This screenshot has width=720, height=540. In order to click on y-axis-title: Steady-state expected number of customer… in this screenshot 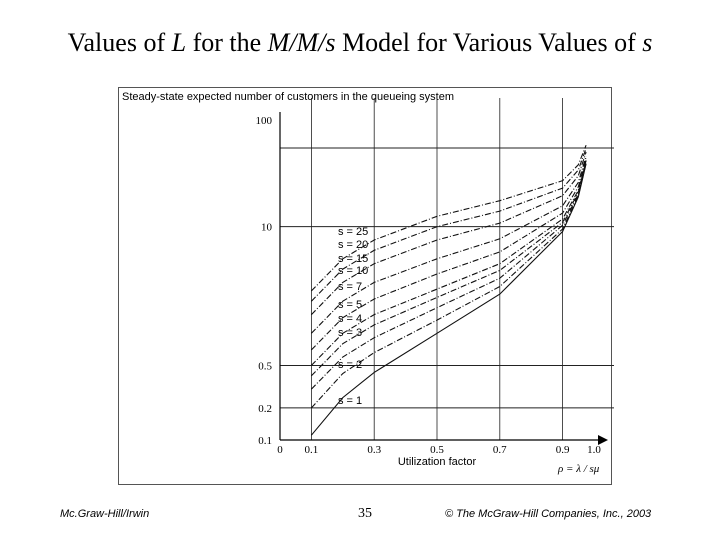, I will do `click(288, 97)`.